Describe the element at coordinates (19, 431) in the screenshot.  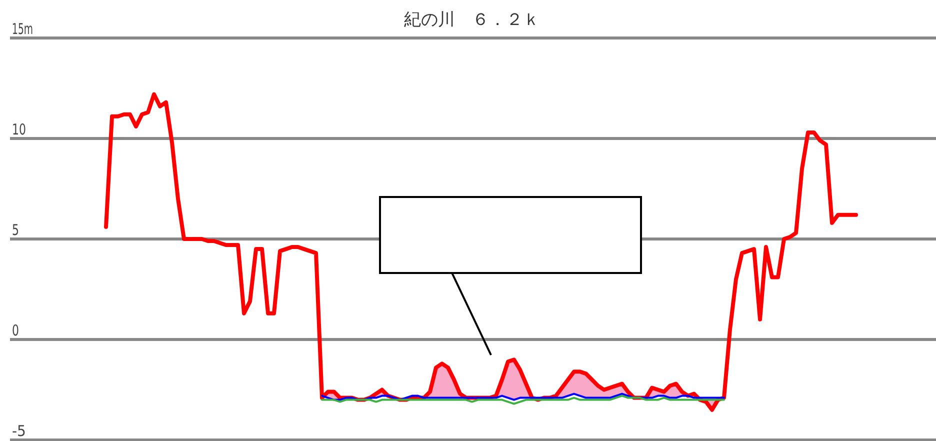
I see `y-tick-label: -5` at that location.